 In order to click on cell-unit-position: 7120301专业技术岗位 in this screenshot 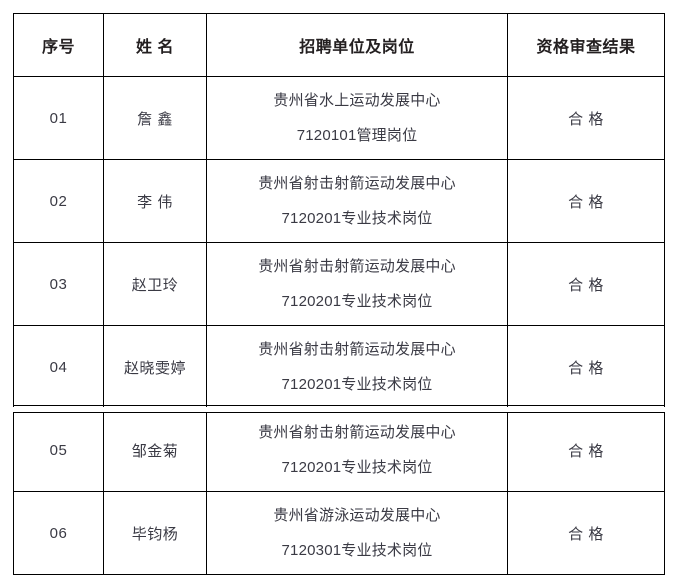, I will do `click(357, 550)`.